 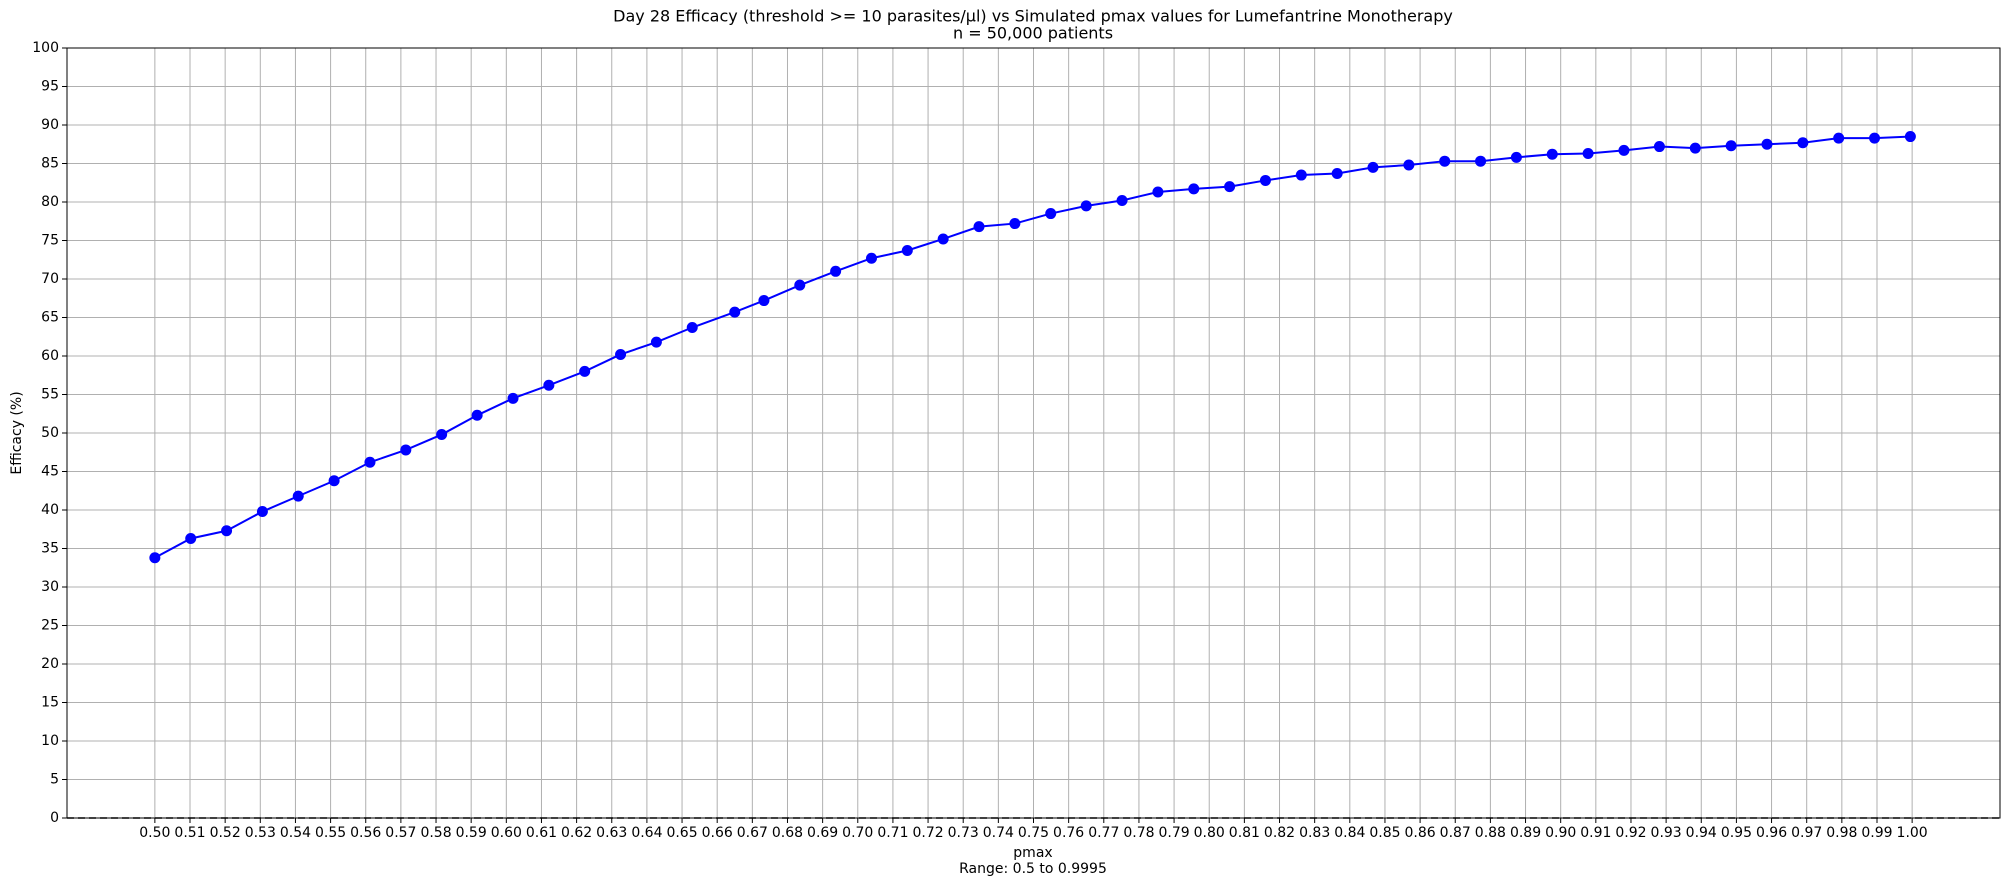 I want to click on x-axis-label: pmax, so click(x=1032, y=853).